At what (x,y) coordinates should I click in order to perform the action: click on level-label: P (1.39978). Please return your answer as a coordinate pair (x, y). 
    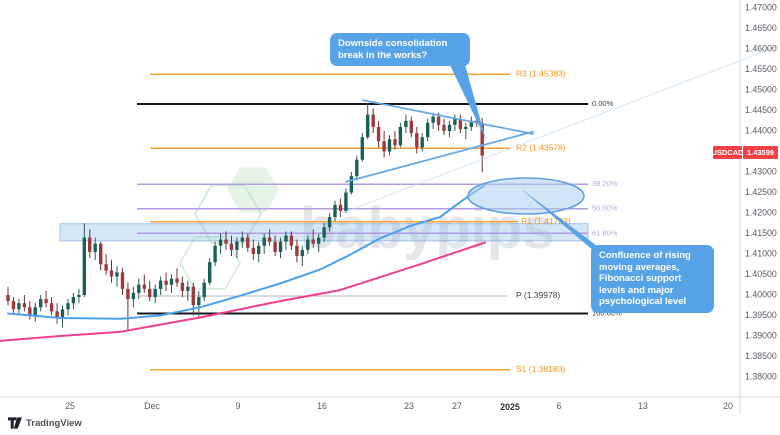
    Looking at the image, I should click on (538, 295).